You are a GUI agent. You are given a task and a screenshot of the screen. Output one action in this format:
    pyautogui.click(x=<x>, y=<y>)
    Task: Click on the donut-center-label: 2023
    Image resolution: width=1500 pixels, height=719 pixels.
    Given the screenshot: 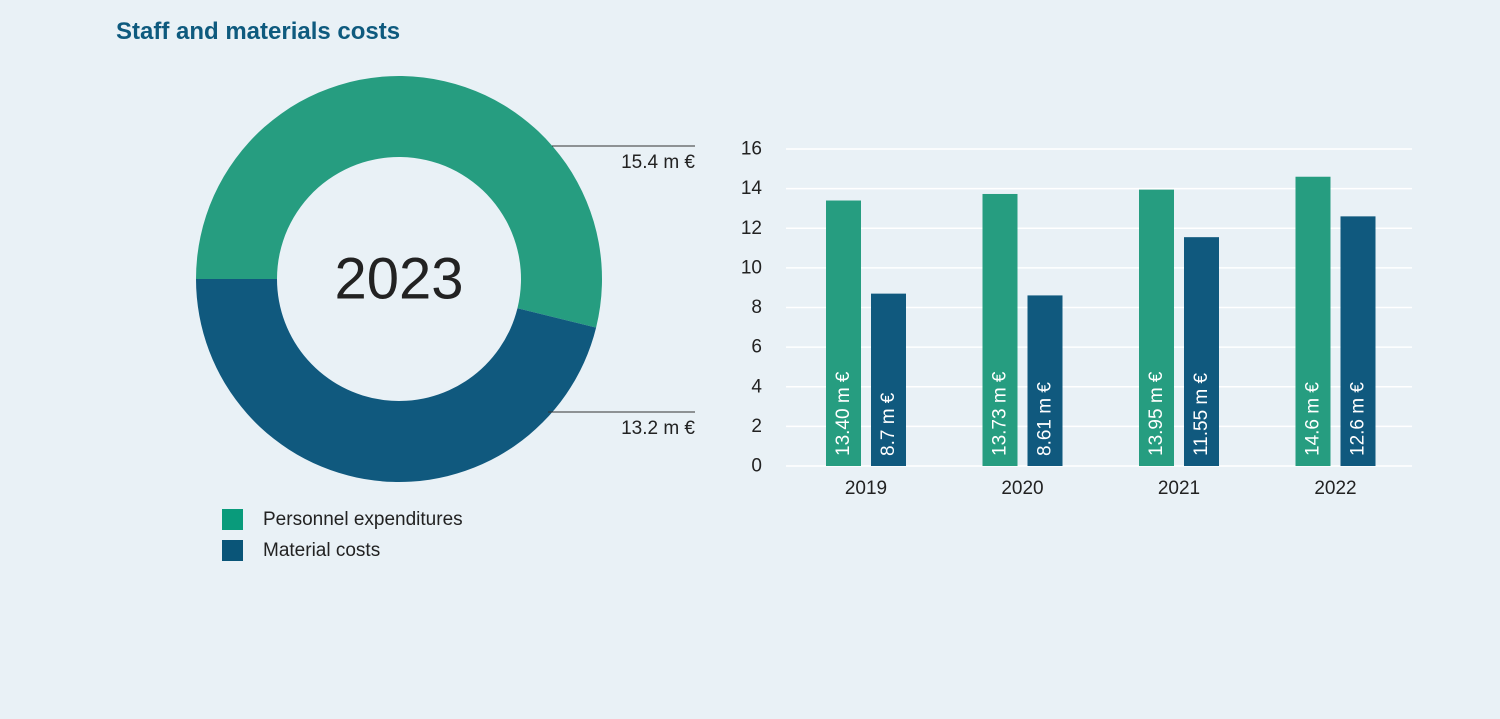 What is the action you would take?
    pyautogui.click(x=398, y=279)
    